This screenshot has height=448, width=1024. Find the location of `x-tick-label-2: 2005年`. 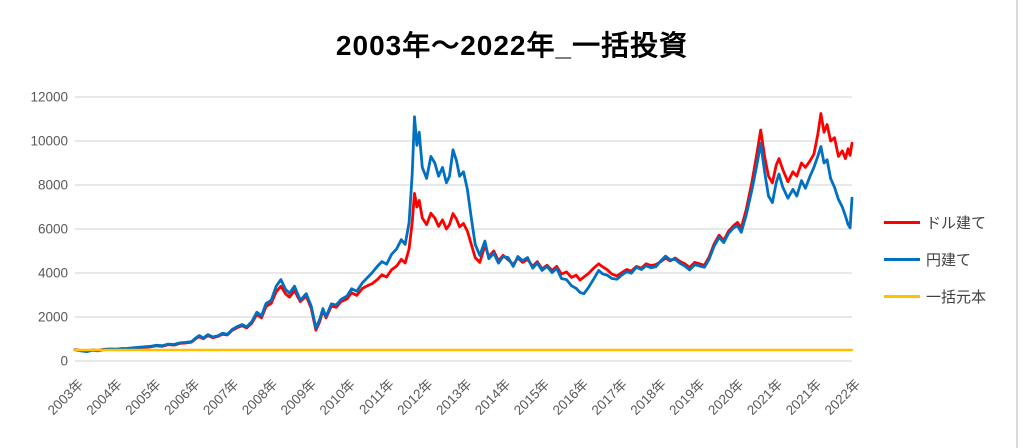

x-tick-label-2: 2005年 is located at coordinates (142, 397).